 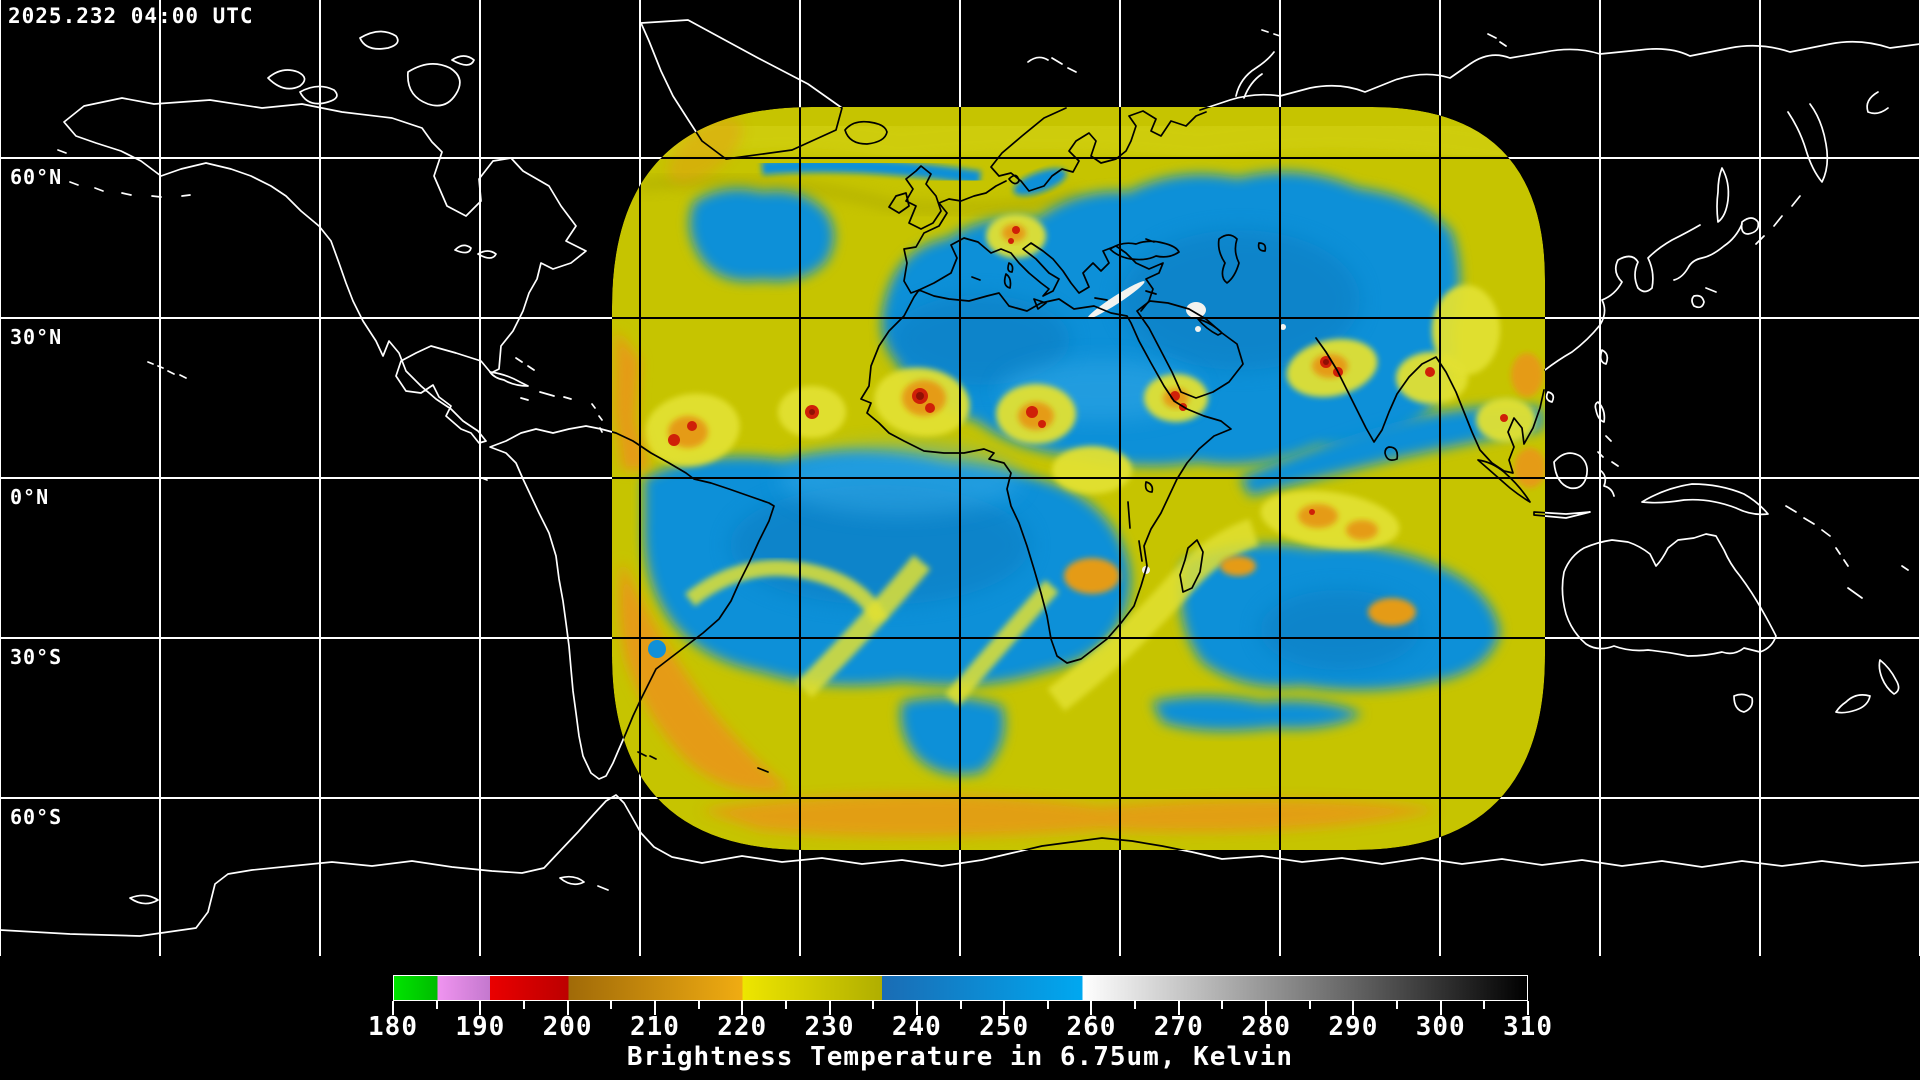 What do you see at coordinates (131, 16) in the screenshot?
I see `timestamp: 2025.232 04:00 UTC` at bounding box center [131, 16].